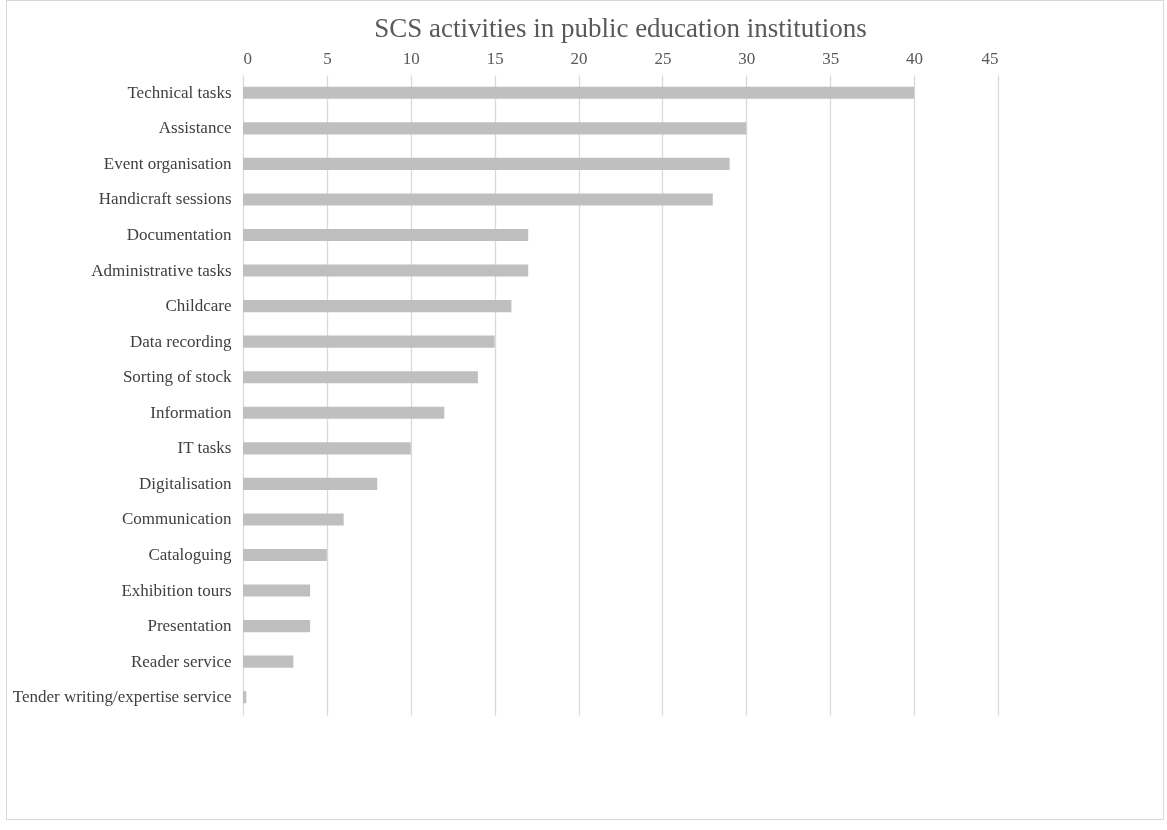 The height and width of the screenshot is (830, 1167). What do you see at coordinates (167, 163) in the screenshot?
I see `y-tick-label: Event organisation` at bounding box center [167, 163].